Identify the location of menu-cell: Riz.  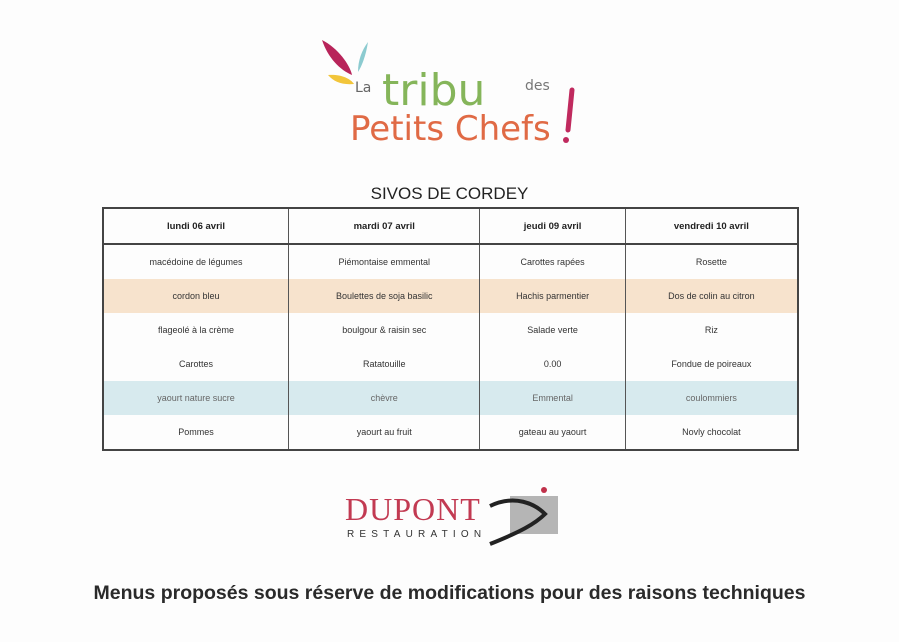
(711, 330).